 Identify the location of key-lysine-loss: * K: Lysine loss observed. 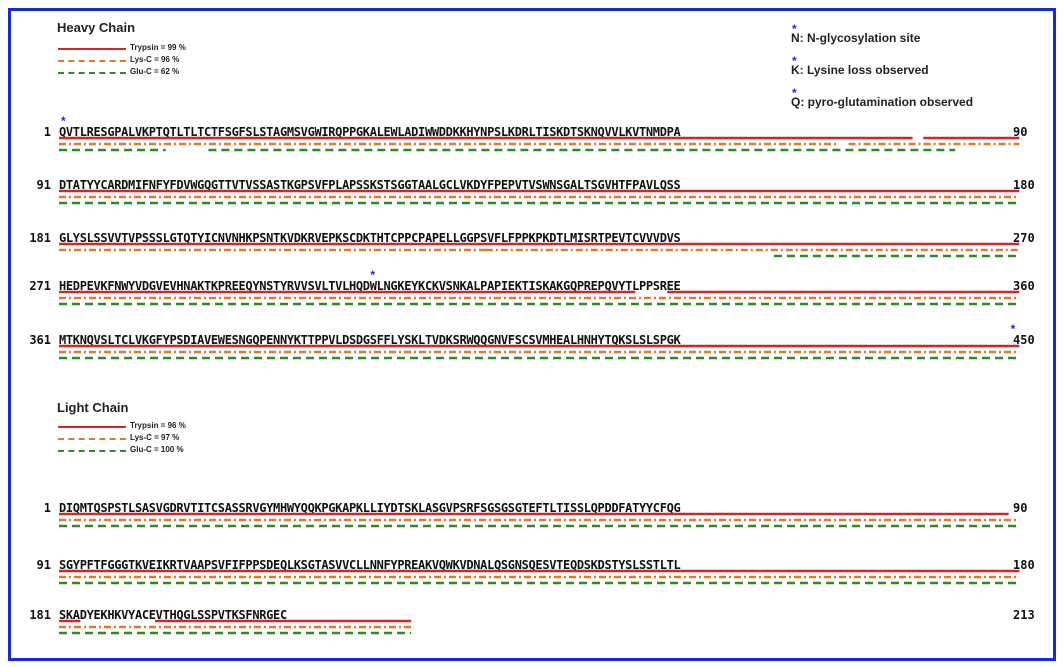
(860, 65).